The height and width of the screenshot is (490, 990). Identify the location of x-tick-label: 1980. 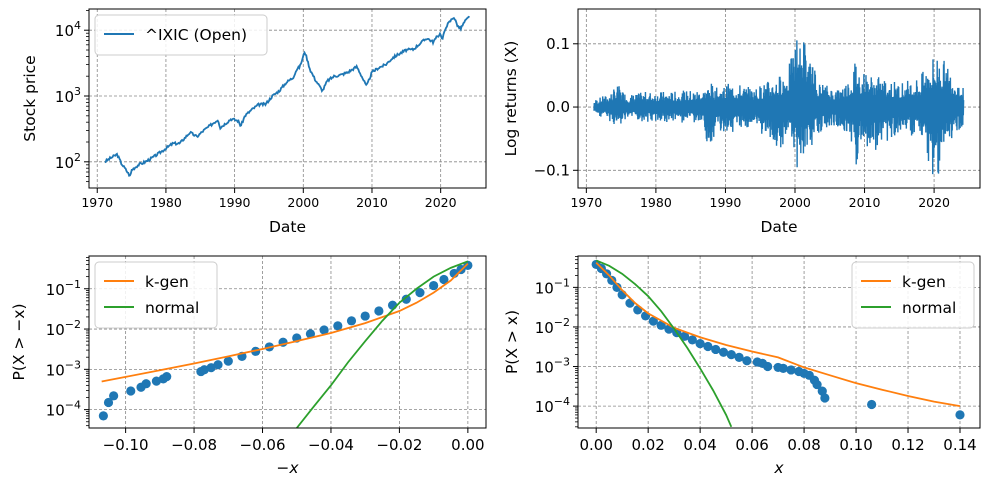
(656, 202).